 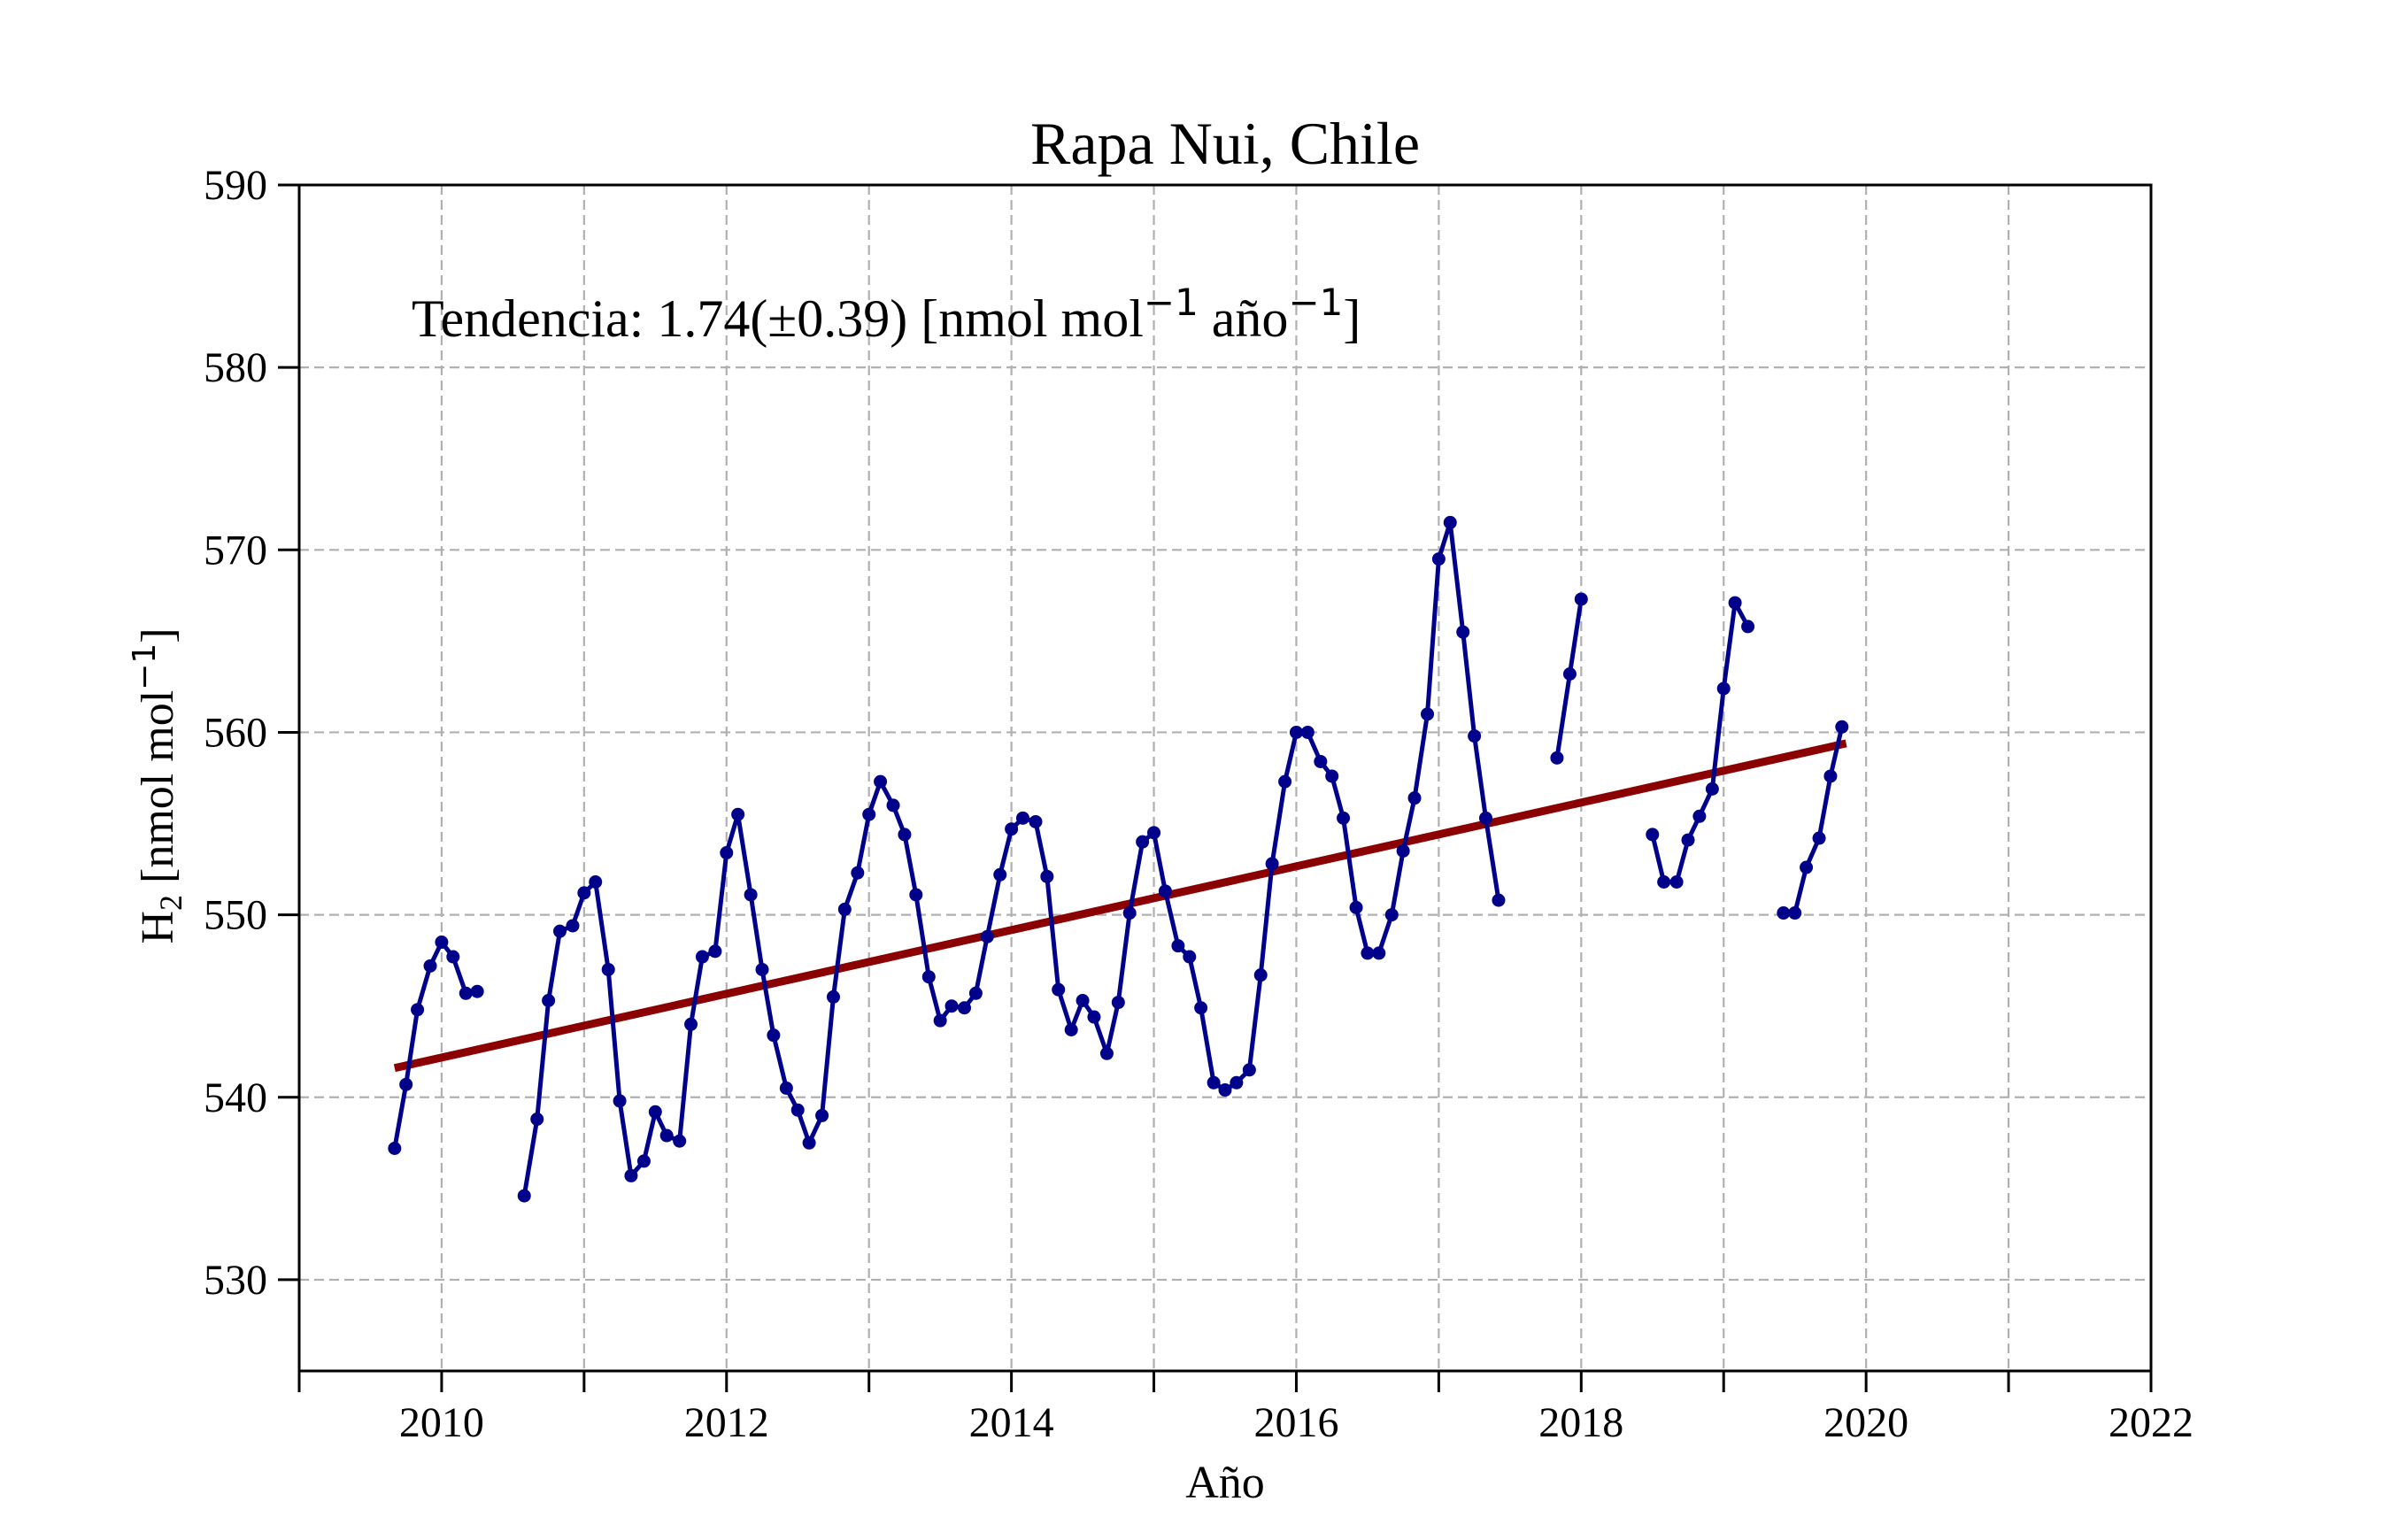 I want to click on y-tick-label: 570, so click(x=235, y=550).